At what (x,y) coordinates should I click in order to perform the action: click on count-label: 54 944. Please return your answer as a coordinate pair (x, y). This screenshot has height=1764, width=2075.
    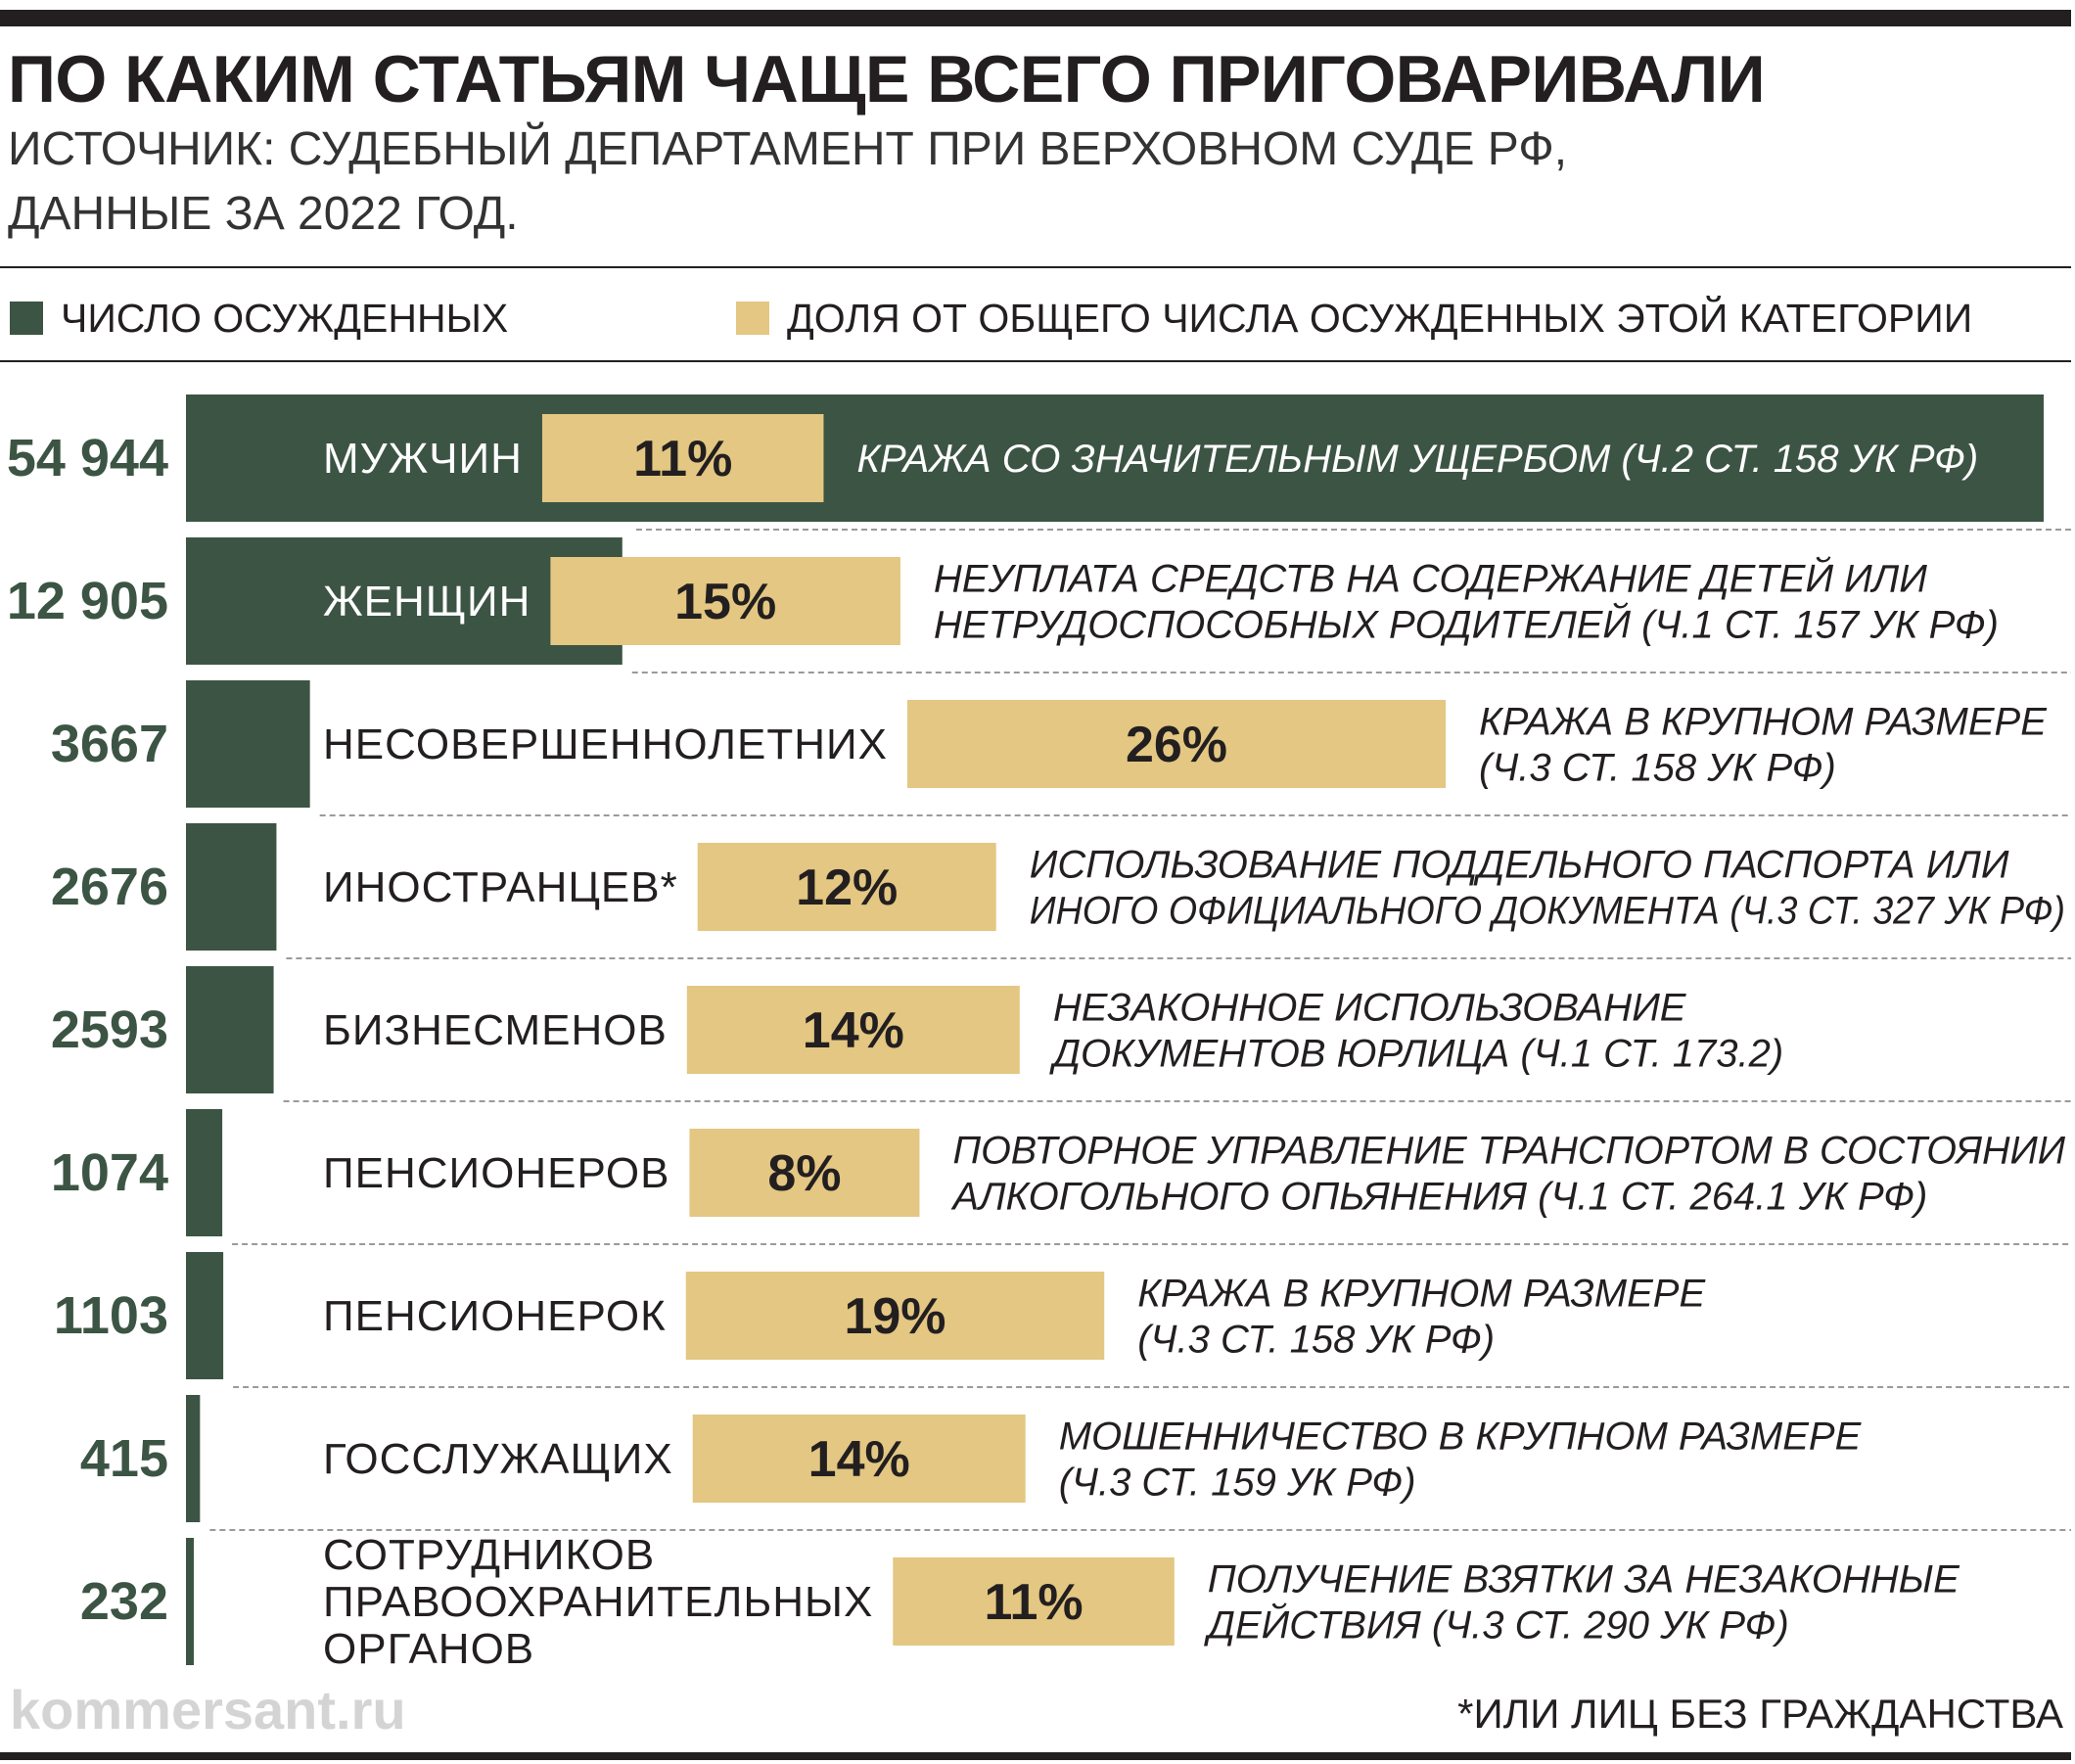
    Looking at the image, I should click on (87, 458).